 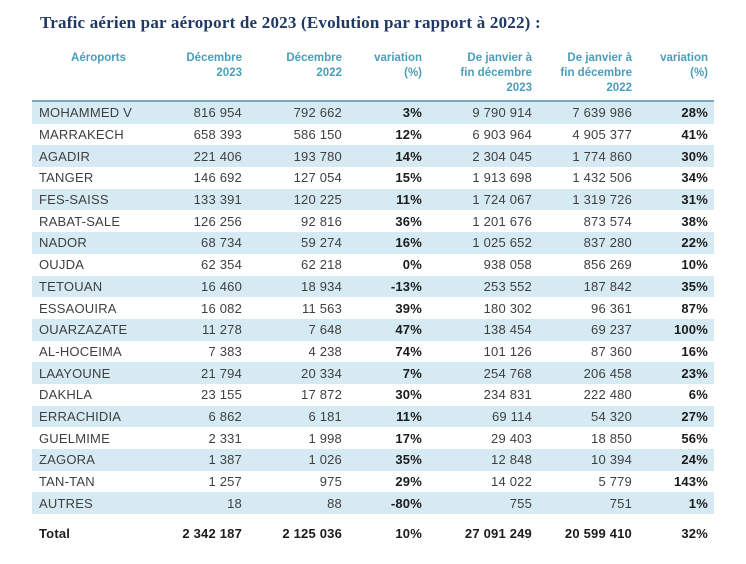 What do you see at coordinates (408, 178) in the screenshot?
I see `cell-variation-dec: 15%` at bounding box center [408, 178].